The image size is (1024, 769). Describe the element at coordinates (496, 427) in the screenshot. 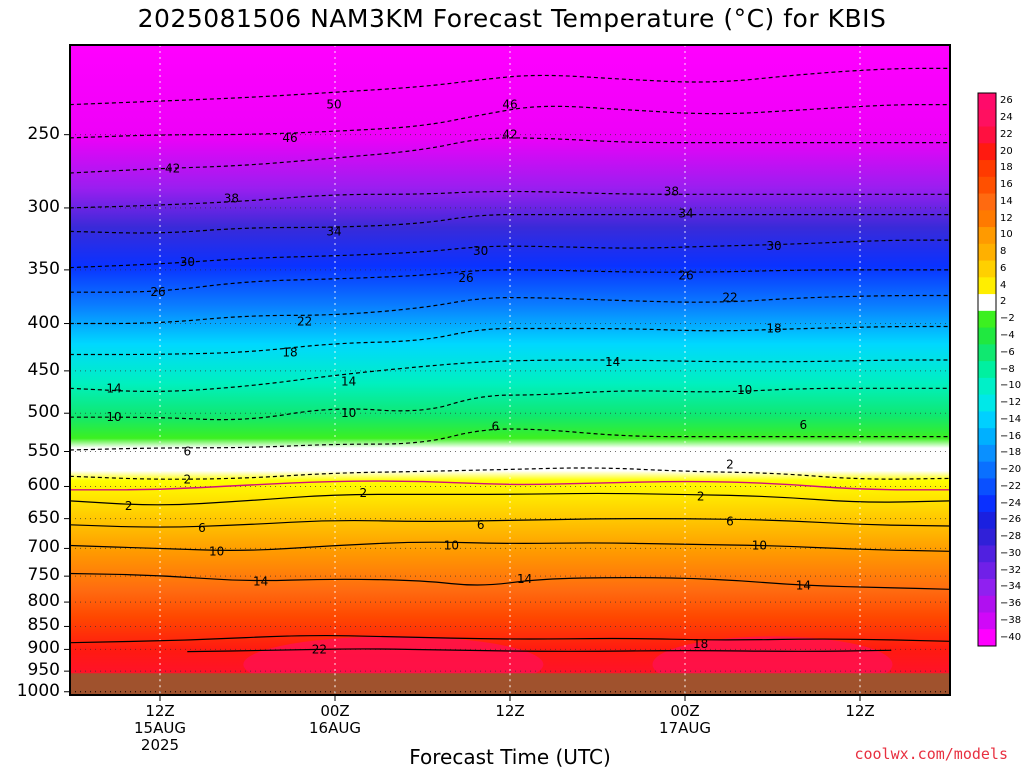

I see `contour-label-25: 6` at that location.